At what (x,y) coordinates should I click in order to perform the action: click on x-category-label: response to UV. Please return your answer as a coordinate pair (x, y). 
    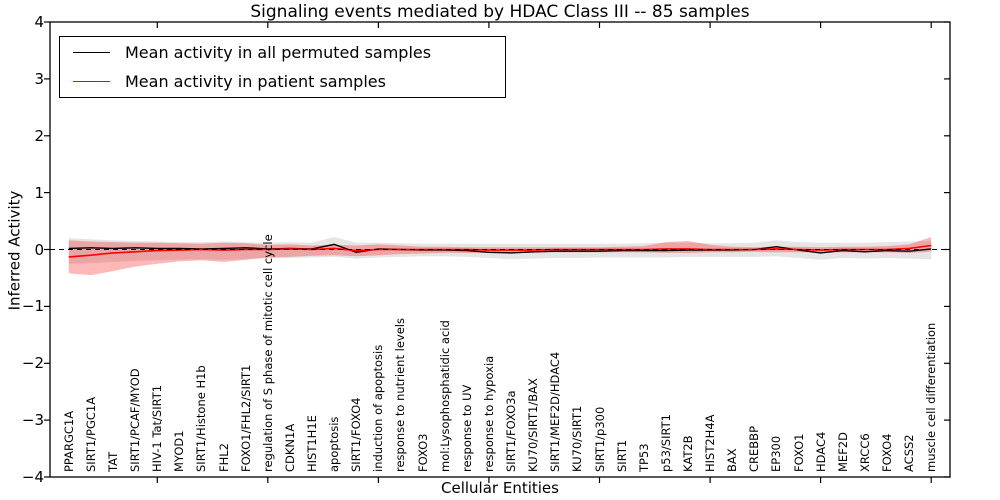
    Looking at the image, I should click on (466, 428).